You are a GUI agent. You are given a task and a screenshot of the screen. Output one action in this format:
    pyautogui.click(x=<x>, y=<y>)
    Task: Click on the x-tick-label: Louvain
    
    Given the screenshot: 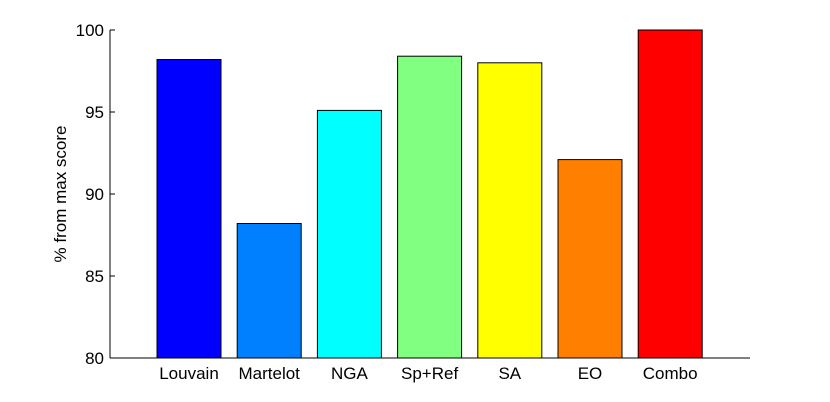 What is the action you would take?
    pyautogui.click(x=189, y=373)
    